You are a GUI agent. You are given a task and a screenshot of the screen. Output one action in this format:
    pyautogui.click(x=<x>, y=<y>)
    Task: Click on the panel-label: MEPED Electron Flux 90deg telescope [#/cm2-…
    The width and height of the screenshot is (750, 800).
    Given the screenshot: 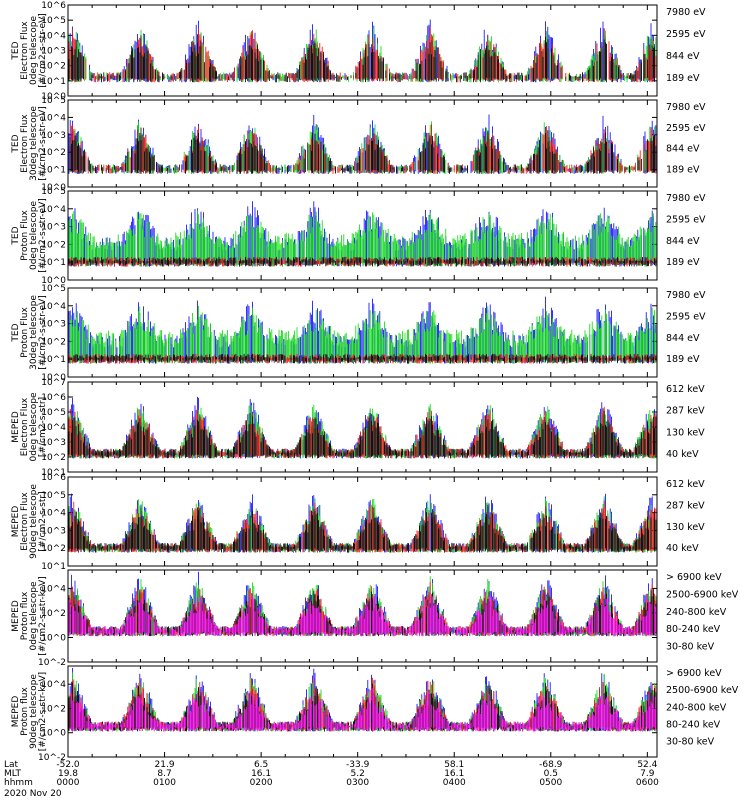 What is the action you would take?
    pyautogui.click(x=29, y=521)
    